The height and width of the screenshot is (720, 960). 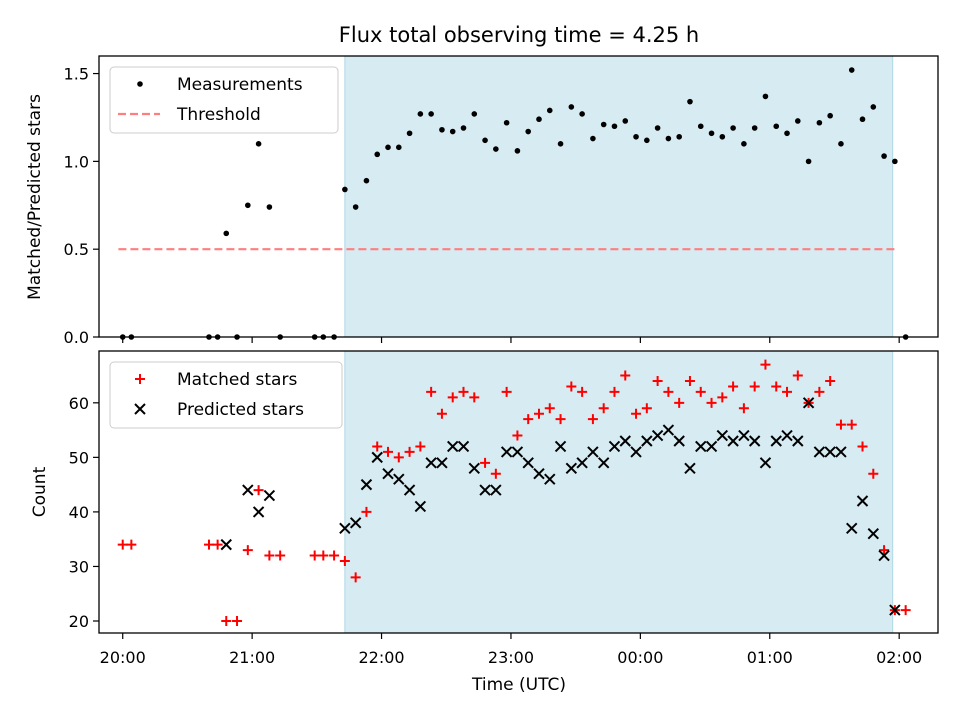 What do you see at coordinates (640, 657) in the screenshot?
I see `x-tick-label: 00:00` at bounding box center [640, 657].